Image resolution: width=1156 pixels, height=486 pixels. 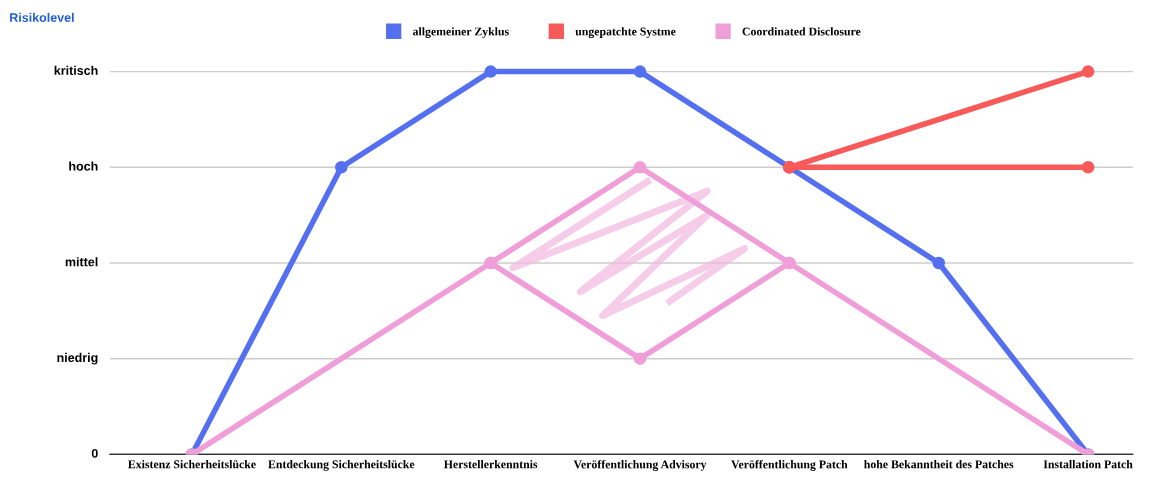 I want to click on x-tick-label: Veröffentlichung Patch, so click(x=789, y=465).